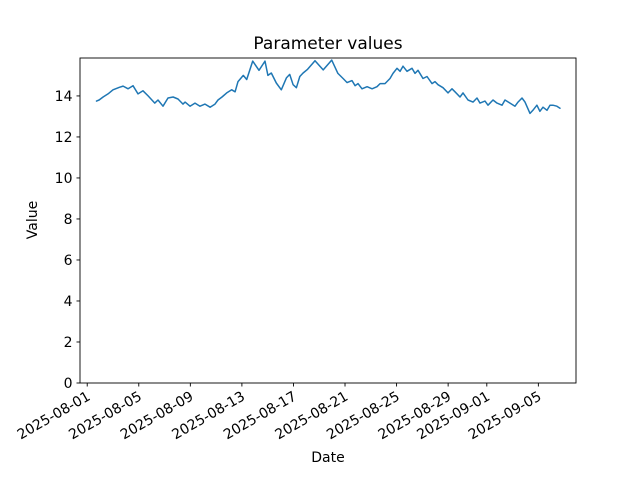  I want to click on y-tick-label: 4, so click(68, 302).